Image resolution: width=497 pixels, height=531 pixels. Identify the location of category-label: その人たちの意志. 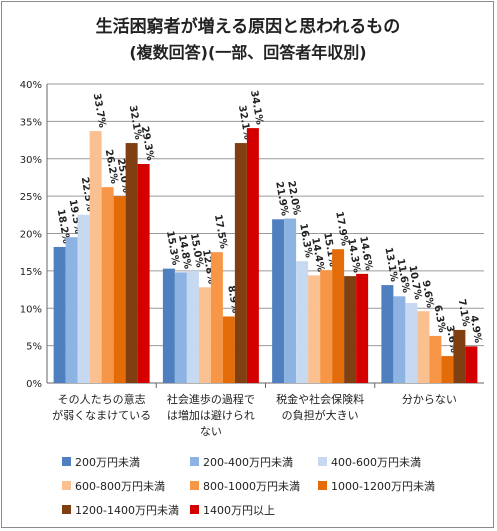
(102, 399).